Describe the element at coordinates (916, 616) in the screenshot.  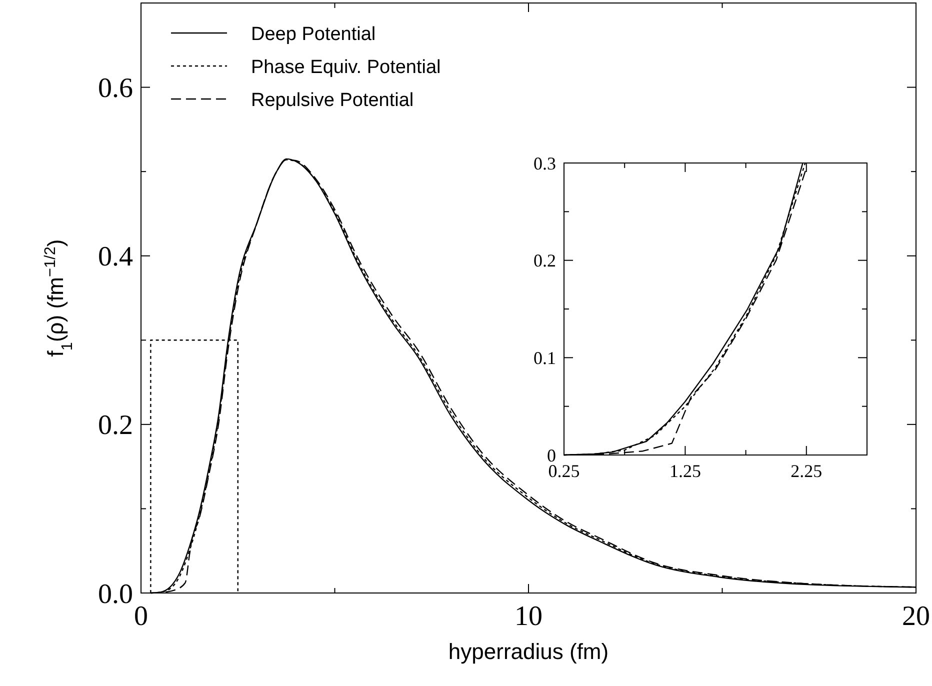
I see `x-tick-label: 20` at that location.